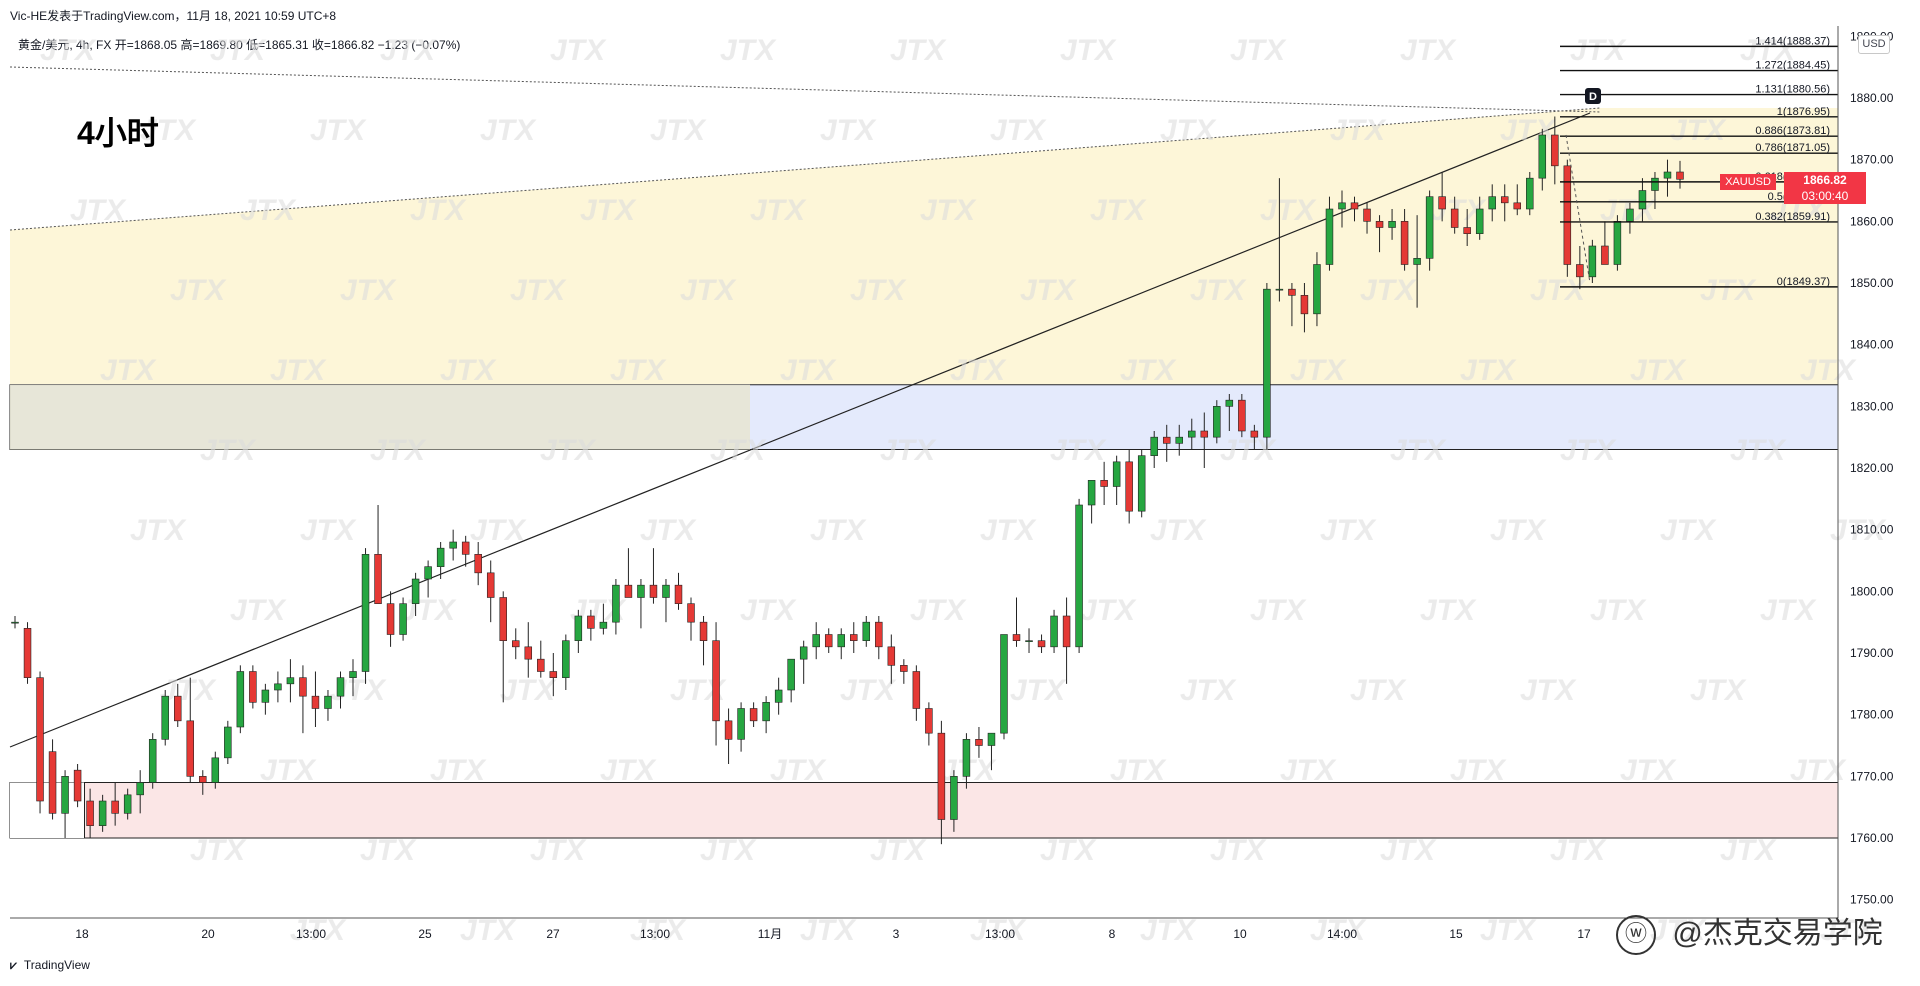  What do you see at coordinates (1874, 44) in the screenshot?
I see `currency-badge: USD` at bounding box center [1874, 44].